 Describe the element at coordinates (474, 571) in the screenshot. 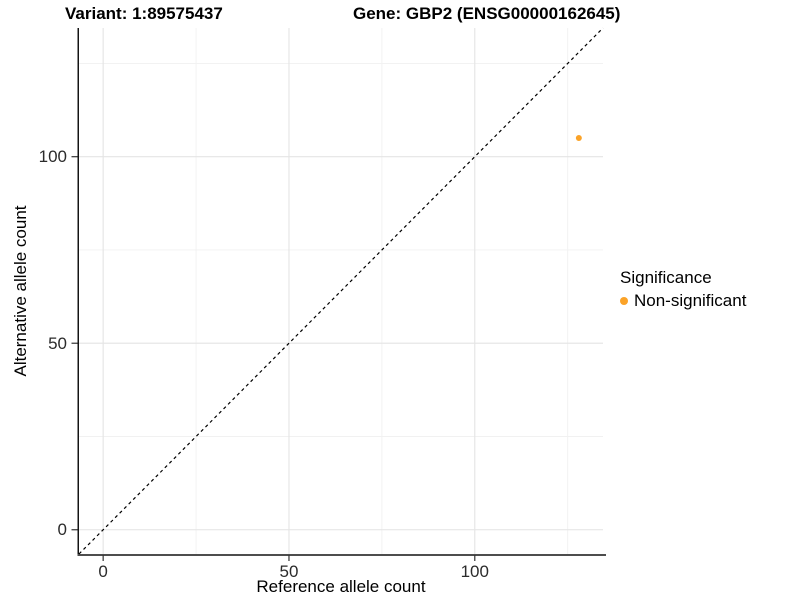

I see `x-tick-label: 100` at that location.